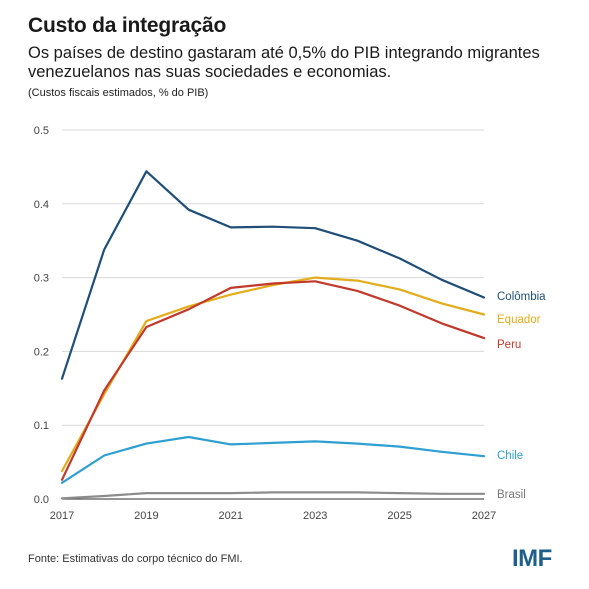 This screenshot has width=589, height=589. Describe the element at coordinates (510, 456) in the screenshot. I see `series-label-chile: Chile` at that location.